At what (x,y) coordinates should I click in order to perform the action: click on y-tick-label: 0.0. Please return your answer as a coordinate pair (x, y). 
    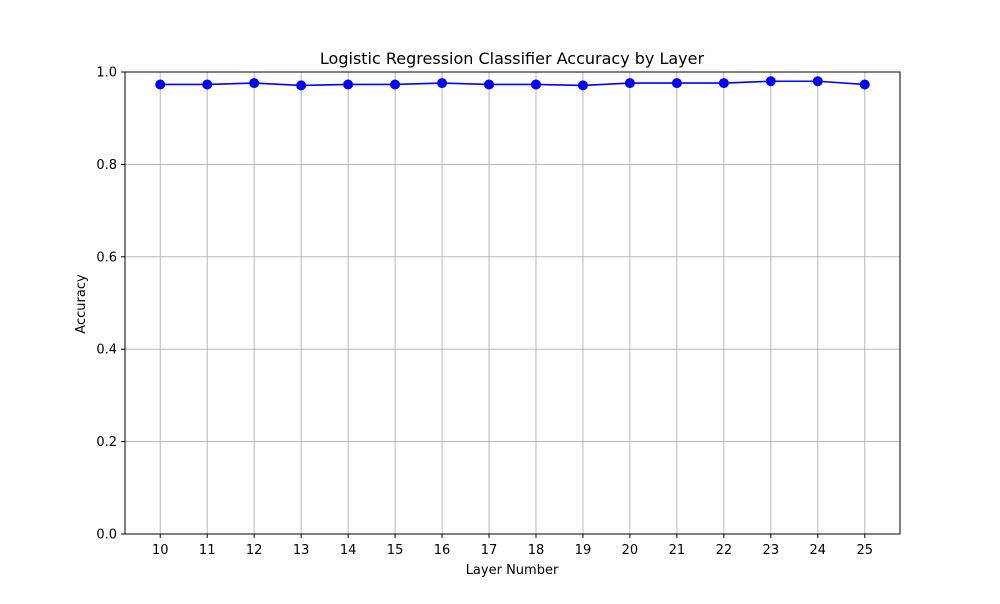
    Looking at the image, I should click on (106, 535).